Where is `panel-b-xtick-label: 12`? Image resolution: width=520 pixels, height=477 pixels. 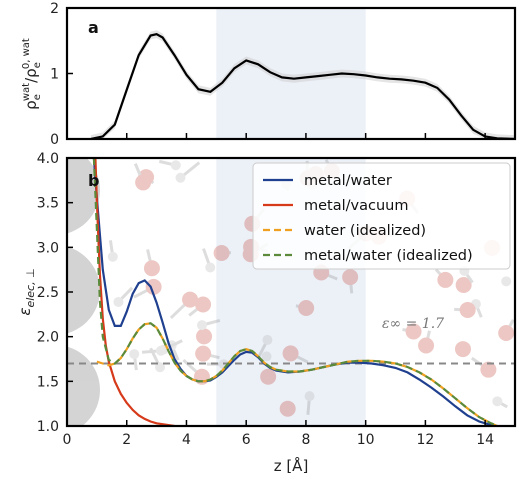 panel-b-xtick-label: 12 is located at coordinates (425, 440).